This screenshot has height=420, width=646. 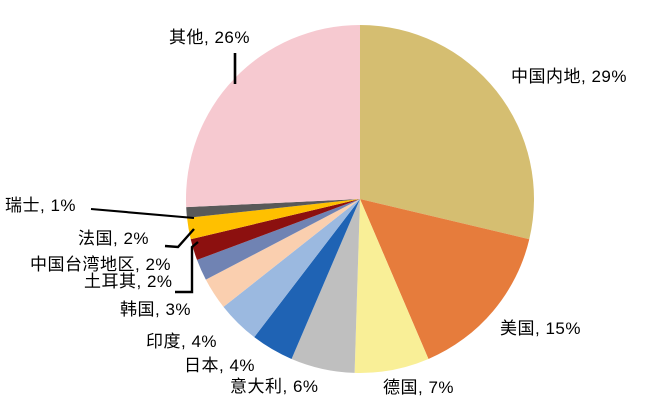 I want to click on slice-label-japan: 日本, 4%, so click(x=220, y=365).